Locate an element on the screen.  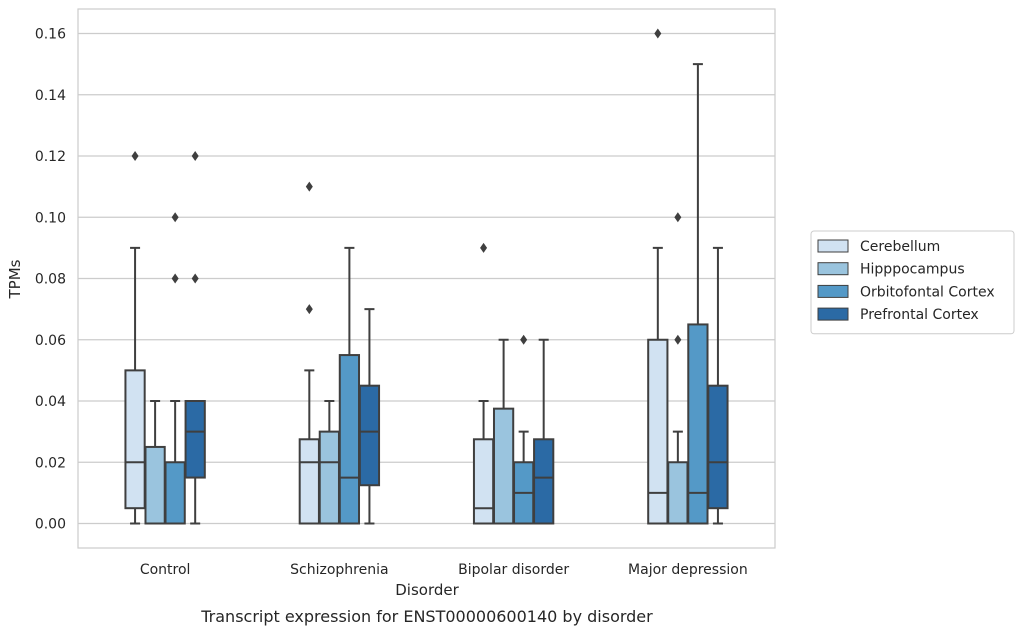
y-tick-label: 0.02 is located at coordinates (50, 463).